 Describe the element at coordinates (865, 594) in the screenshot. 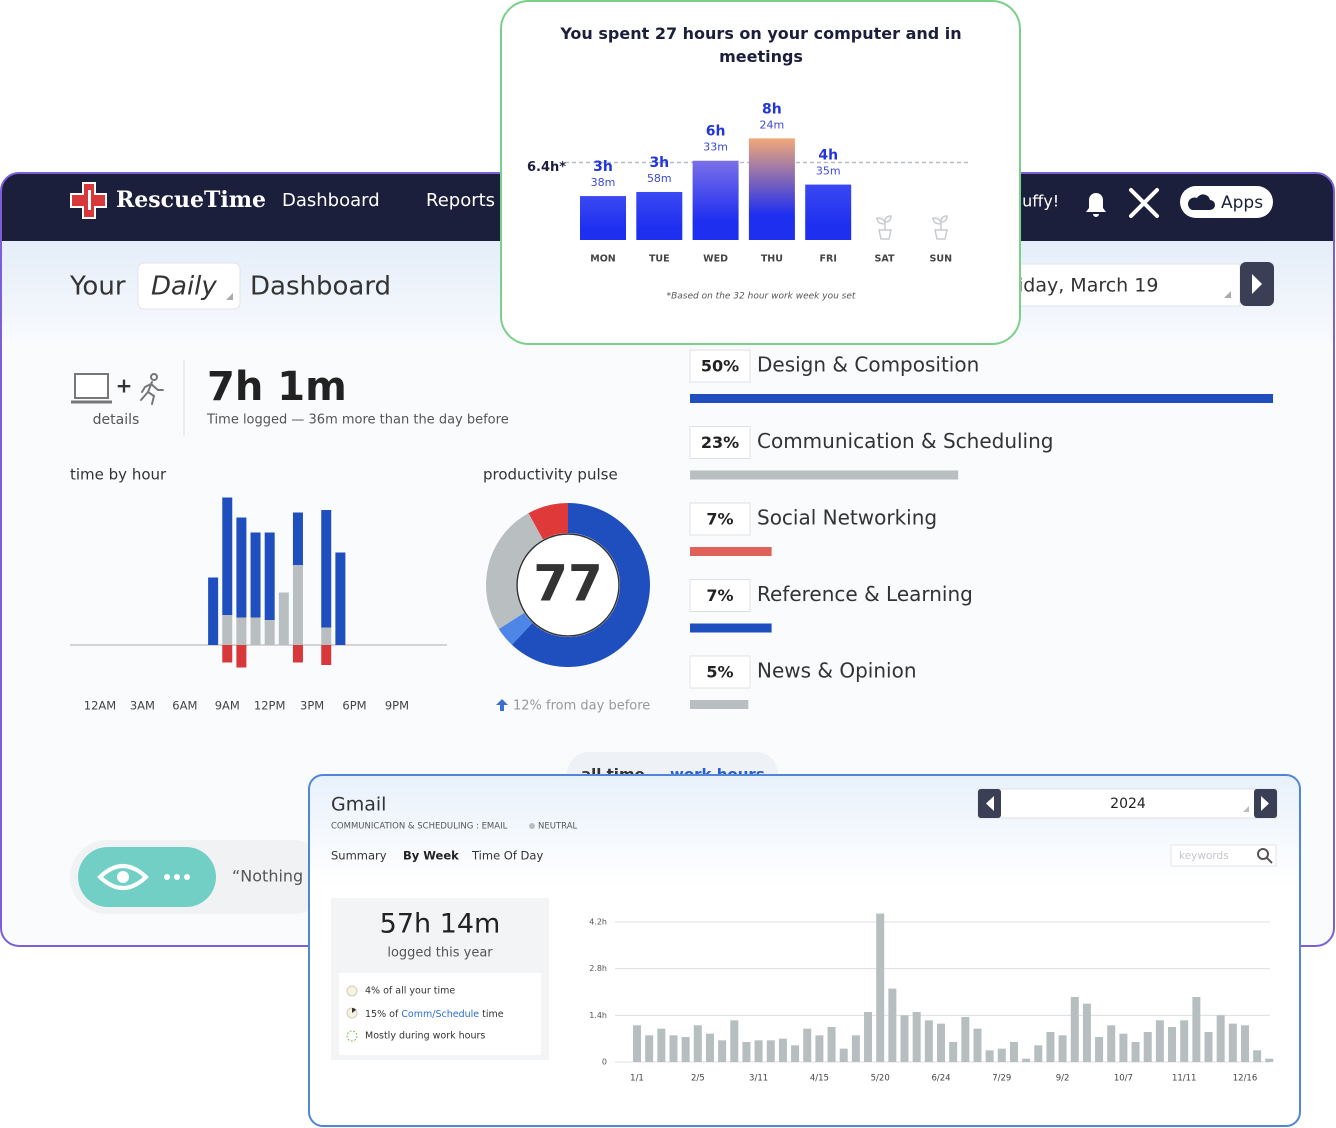

I see `category-name: Reference & Learning` at that location.